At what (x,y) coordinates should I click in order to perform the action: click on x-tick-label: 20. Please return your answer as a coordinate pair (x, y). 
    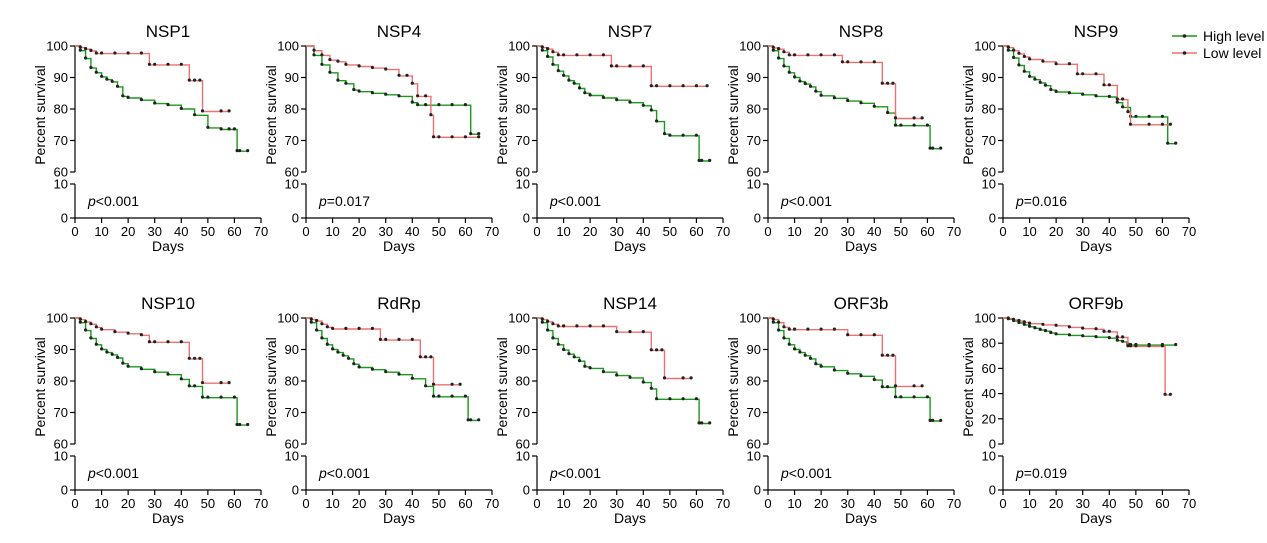
    Looking at the image, I should click on (590, 503).